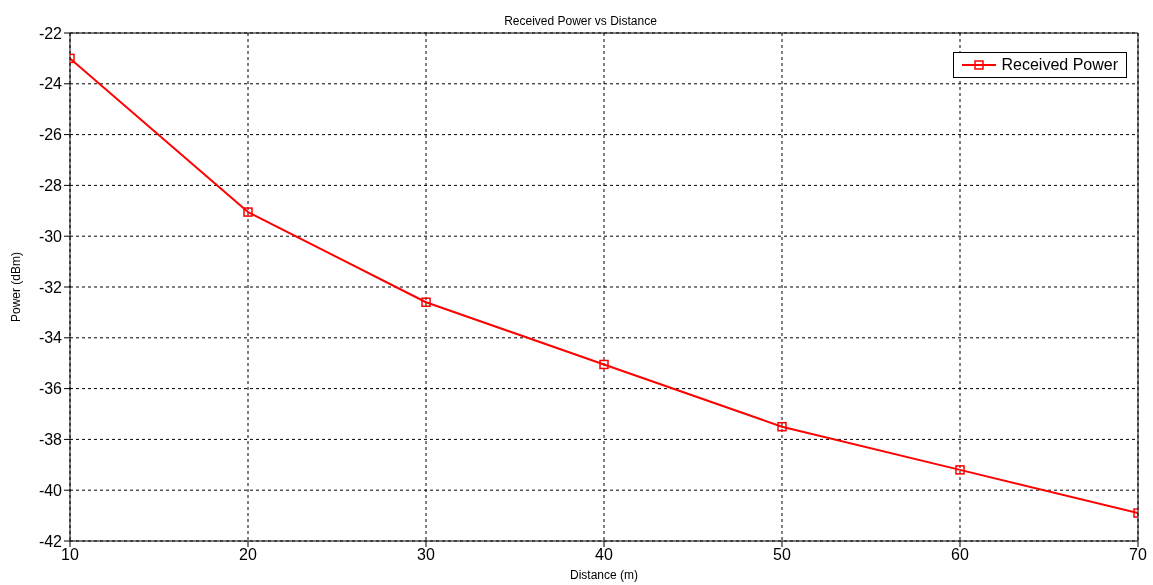 Image resolution: width=1153 pixels, height=585 pixels. Describe the element at coordinates (604, 555) in the screenshot. I see `x-tick-label: 40` at that location.